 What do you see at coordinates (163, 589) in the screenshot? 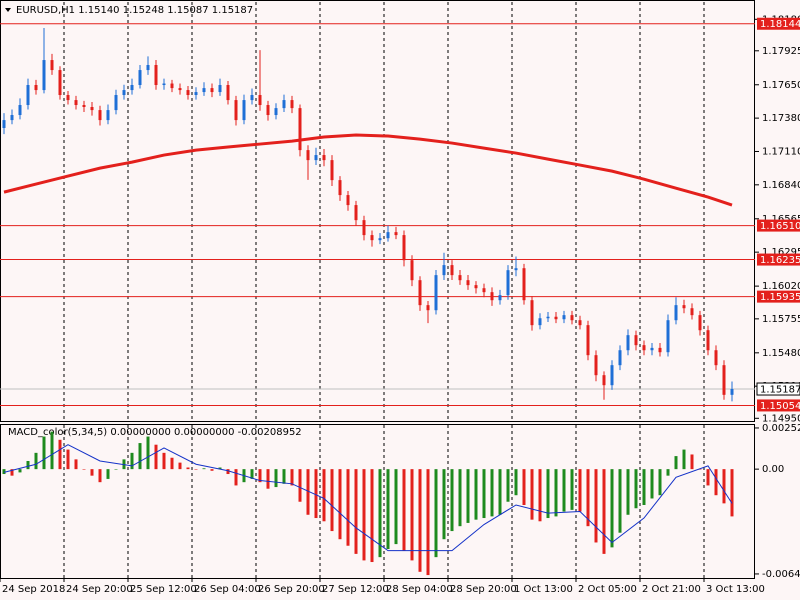
I see `x-tick-label: 25 Sep 12:00` at bounding box center [163, 589].